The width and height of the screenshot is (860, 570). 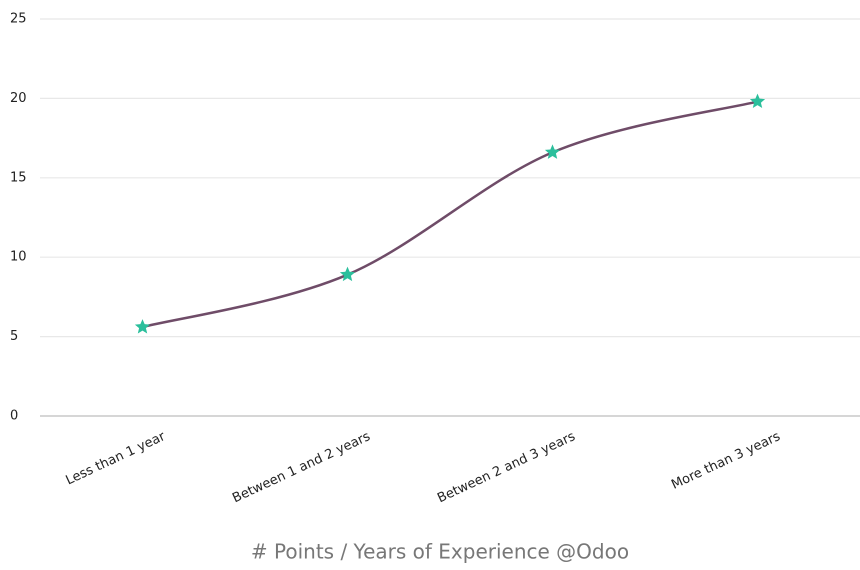 I want to click on x-tick-label: Between 1 and 2 years, so click(x=301, y=467).